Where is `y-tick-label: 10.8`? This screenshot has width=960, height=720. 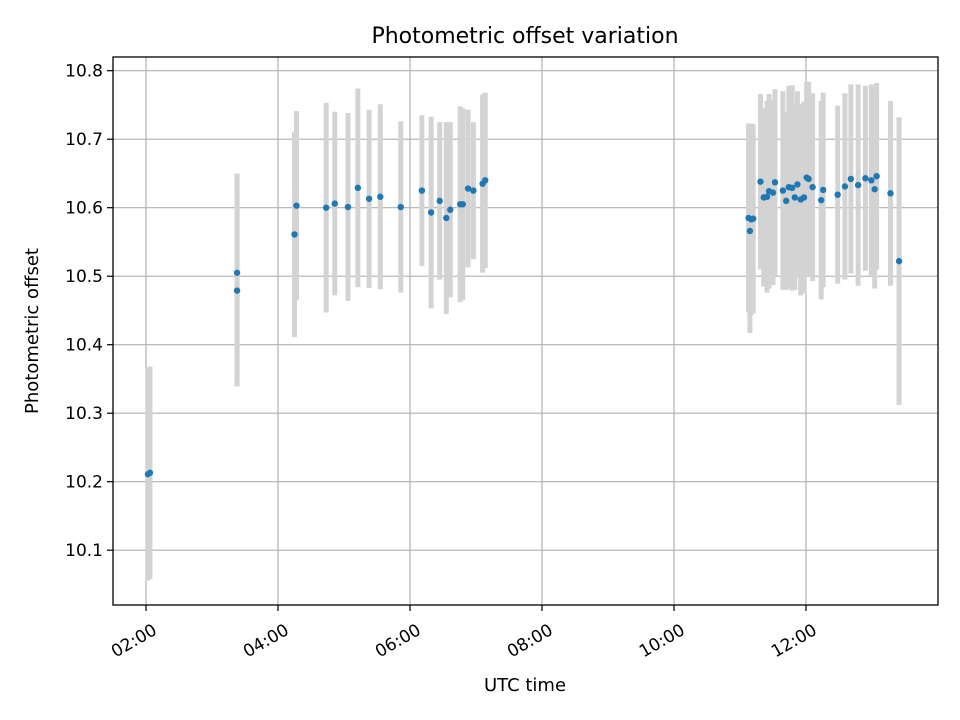 y-tick-label: 10.8 is located at coordinates (84, 72).